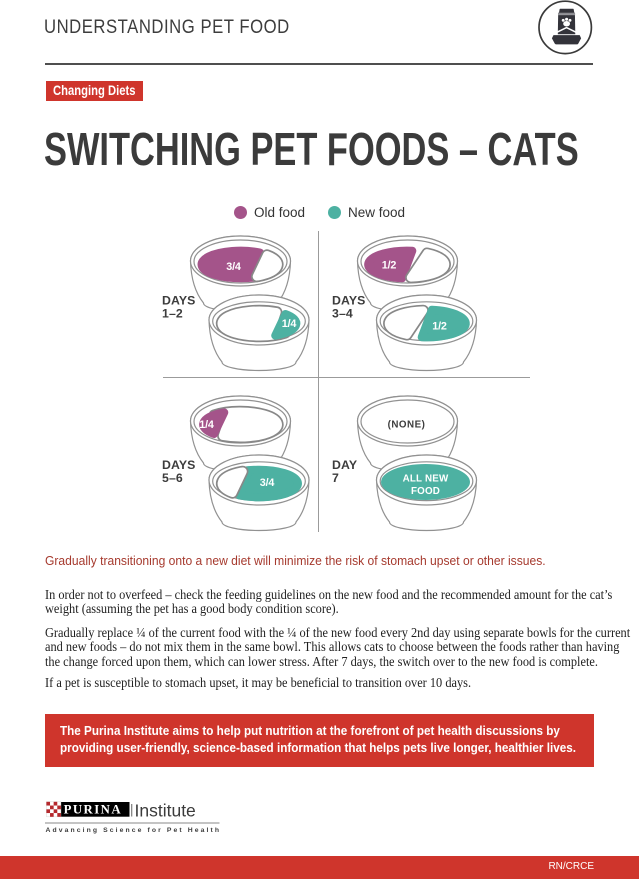  What do you see at coordinates (342, 314) in the screenshot?
I see `svg-text: 3–4` at bounding box center [342, 314].